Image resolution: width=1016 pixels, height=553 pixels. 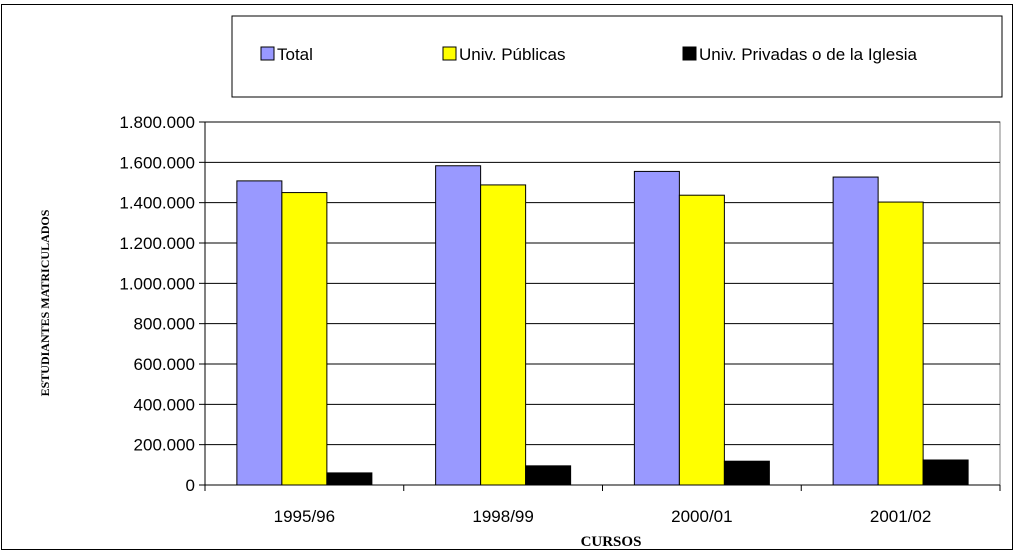 I want to click on y-axis-title: ESTUDIANTES MATRICULADOS, so click(x=45, y=302).